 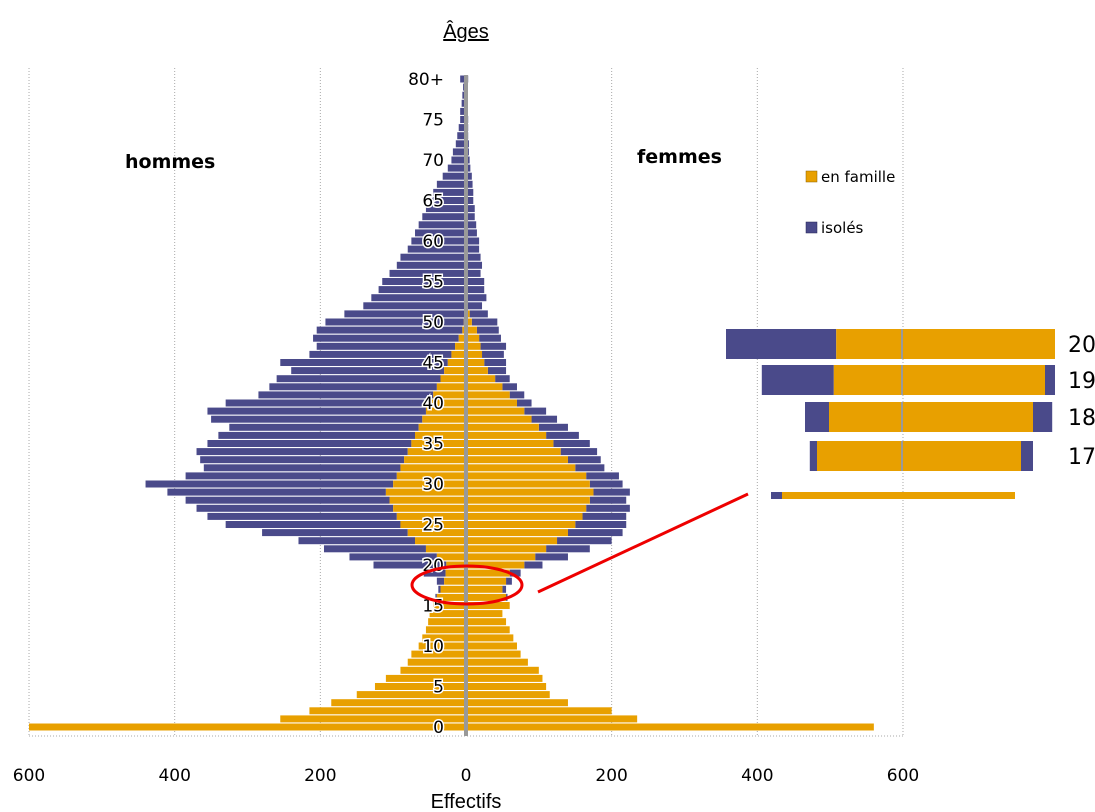 I want to click on x-axis-label: Effectifs, so click(x=466, y=801).